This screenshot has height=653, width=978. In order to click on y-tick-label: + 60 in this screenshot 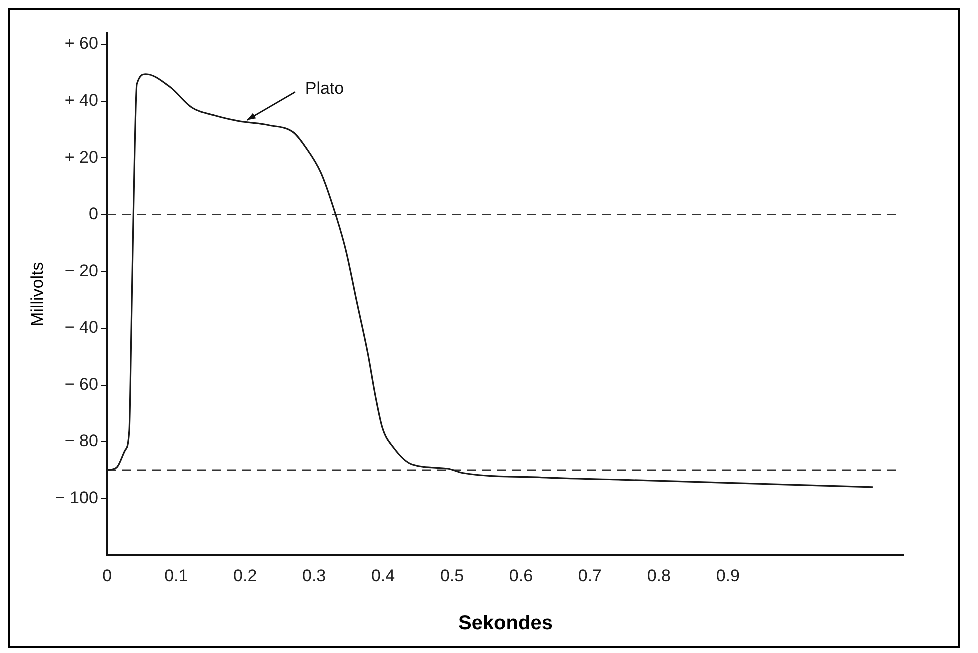, I will do `click(81, 44)`.